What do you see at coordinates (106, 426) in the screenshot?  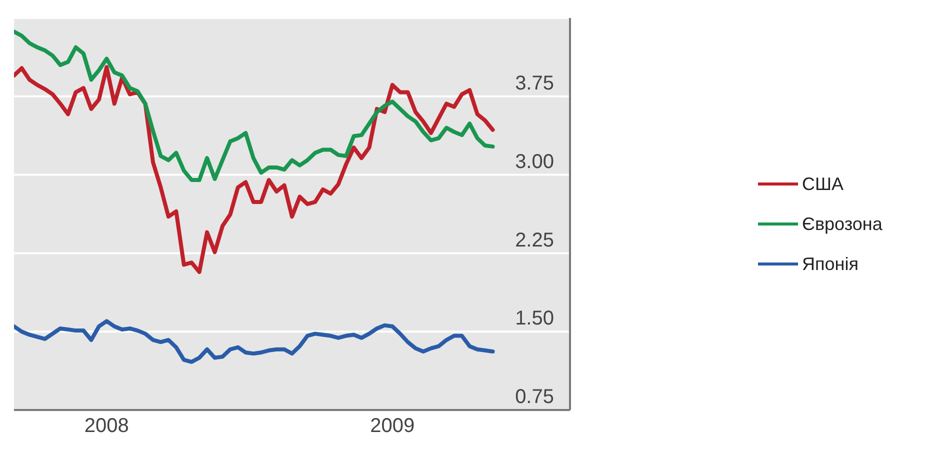 I see `x-tick-label: 2008` at bounding box center [106, 426].